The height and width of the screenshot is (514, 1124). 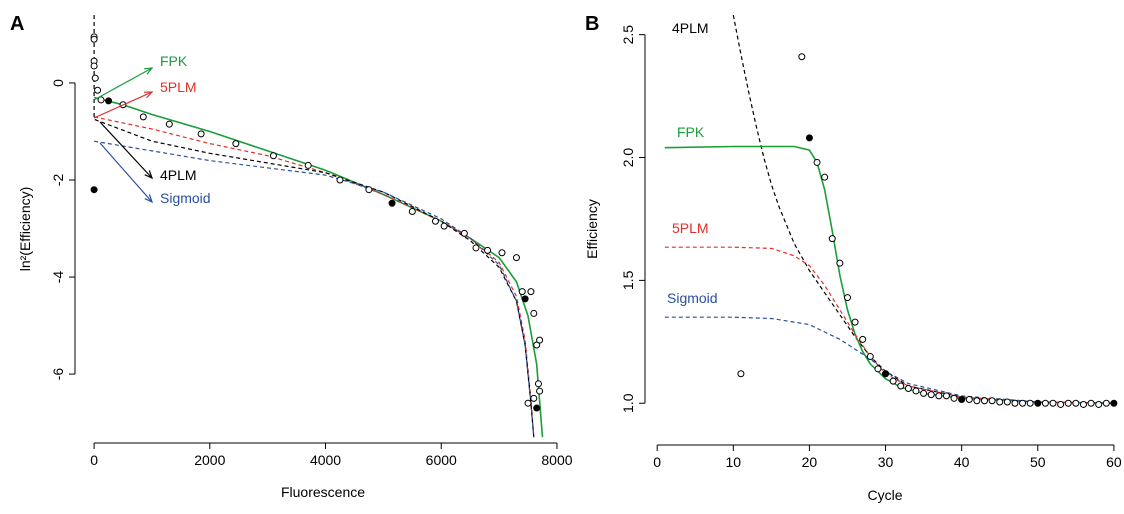 I want to click on x-tick-label: 60, so click(x=1114, y=462).